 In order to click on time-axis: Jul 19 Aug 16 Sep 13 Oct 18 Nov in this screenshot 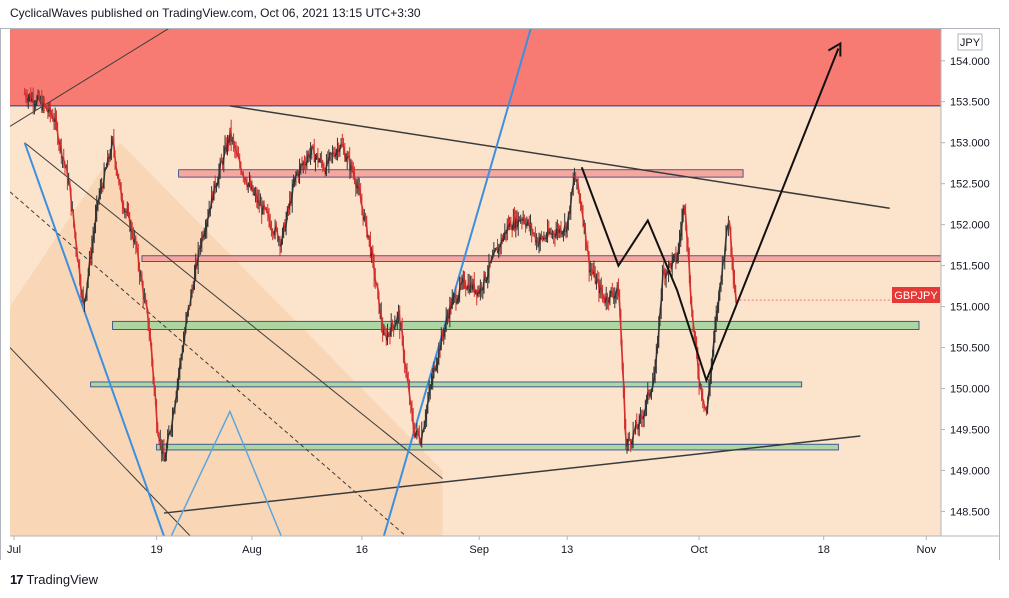, I will do `click(472, 546)`.